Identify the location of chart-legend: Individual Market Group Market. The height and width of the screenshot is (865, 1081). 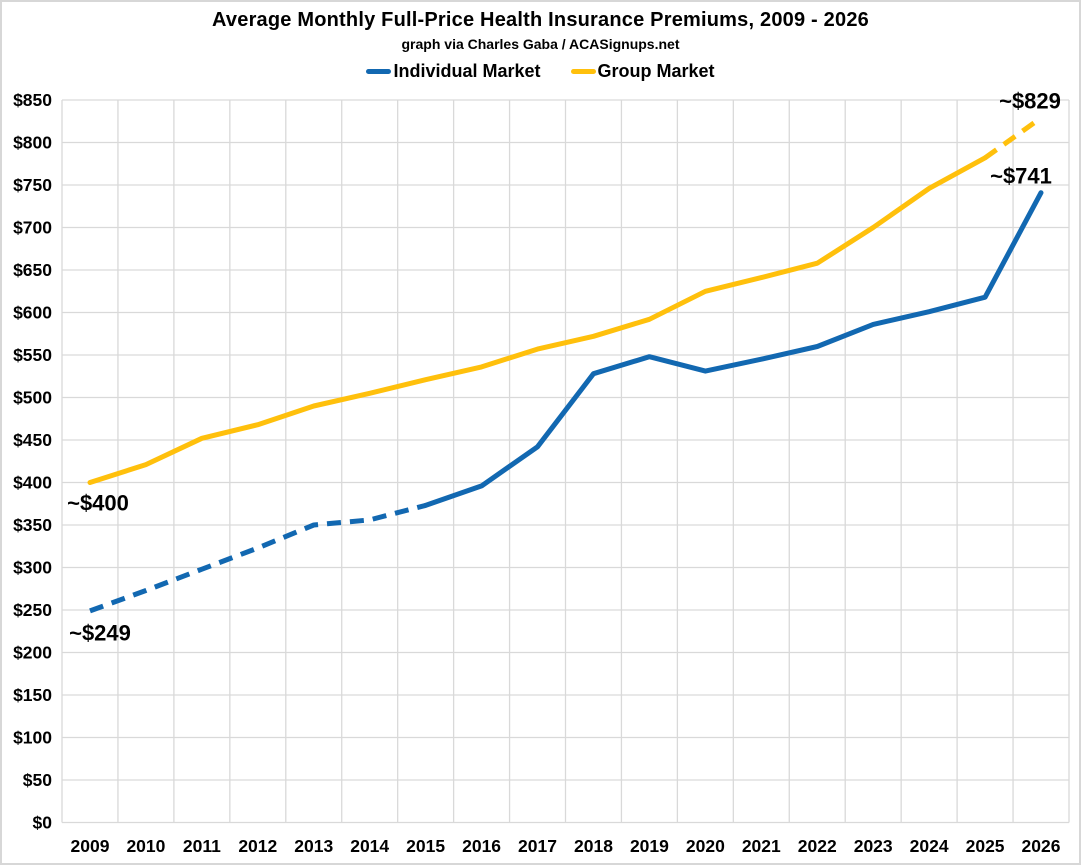
(540, 71).